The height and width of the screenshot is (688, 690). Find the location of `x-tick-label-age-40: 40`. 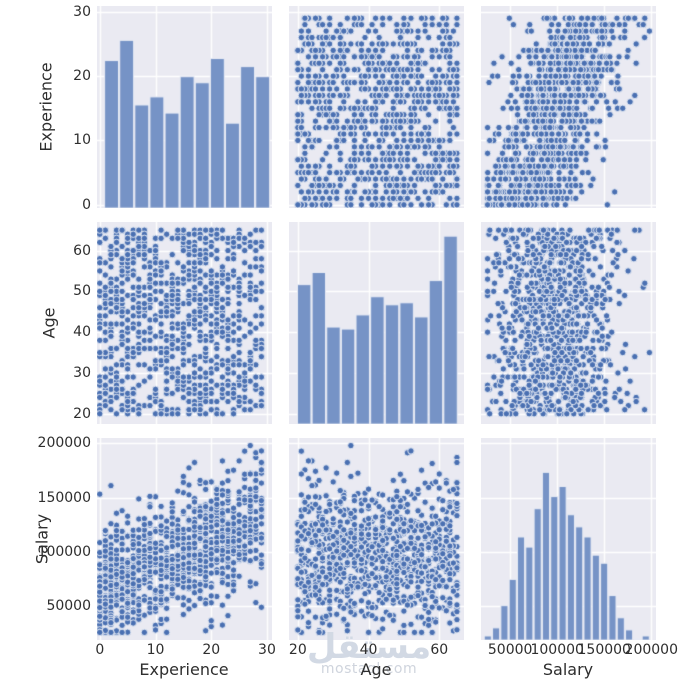

x-tick-label-age-40: 40 is located at coordinates (368, 650).